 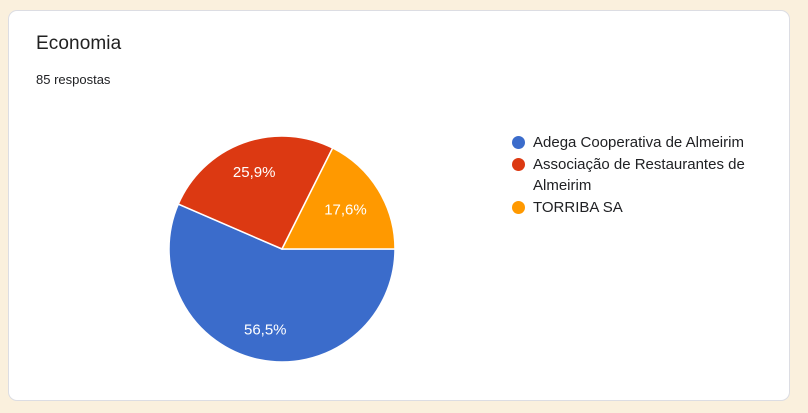 I want to click on question-title: Economia, so click(x=79, y=43).